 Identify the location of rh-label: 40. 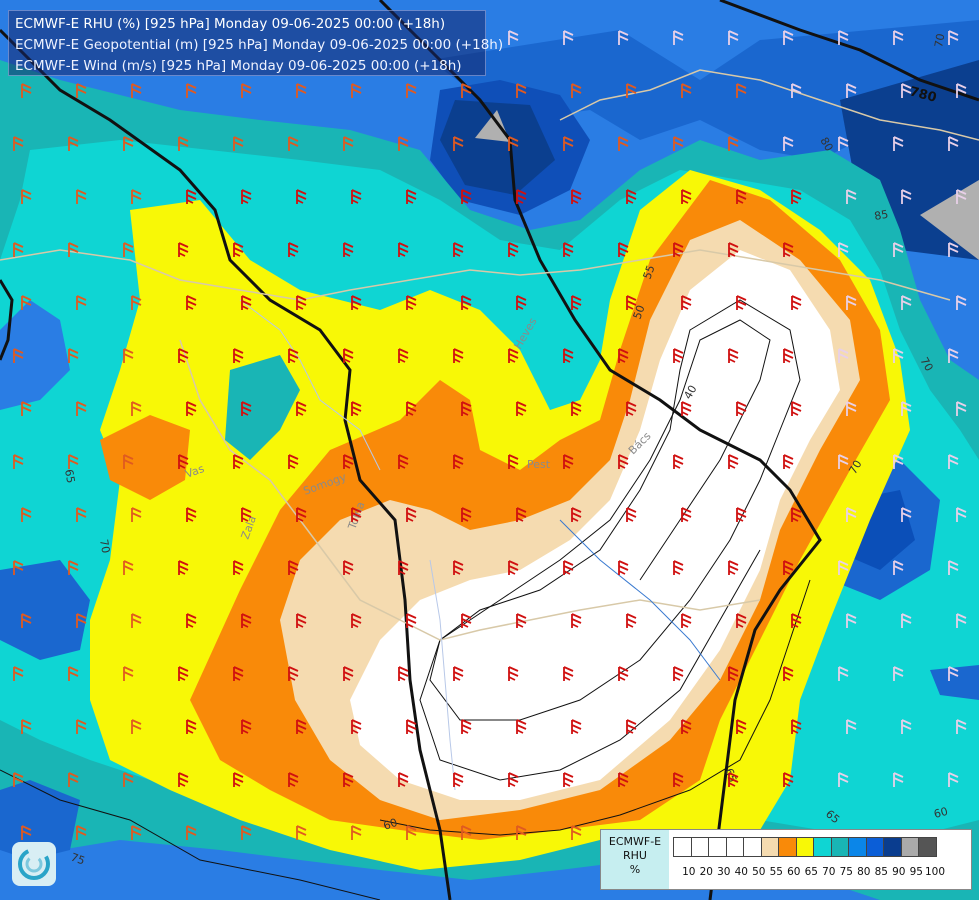
(690, 392).